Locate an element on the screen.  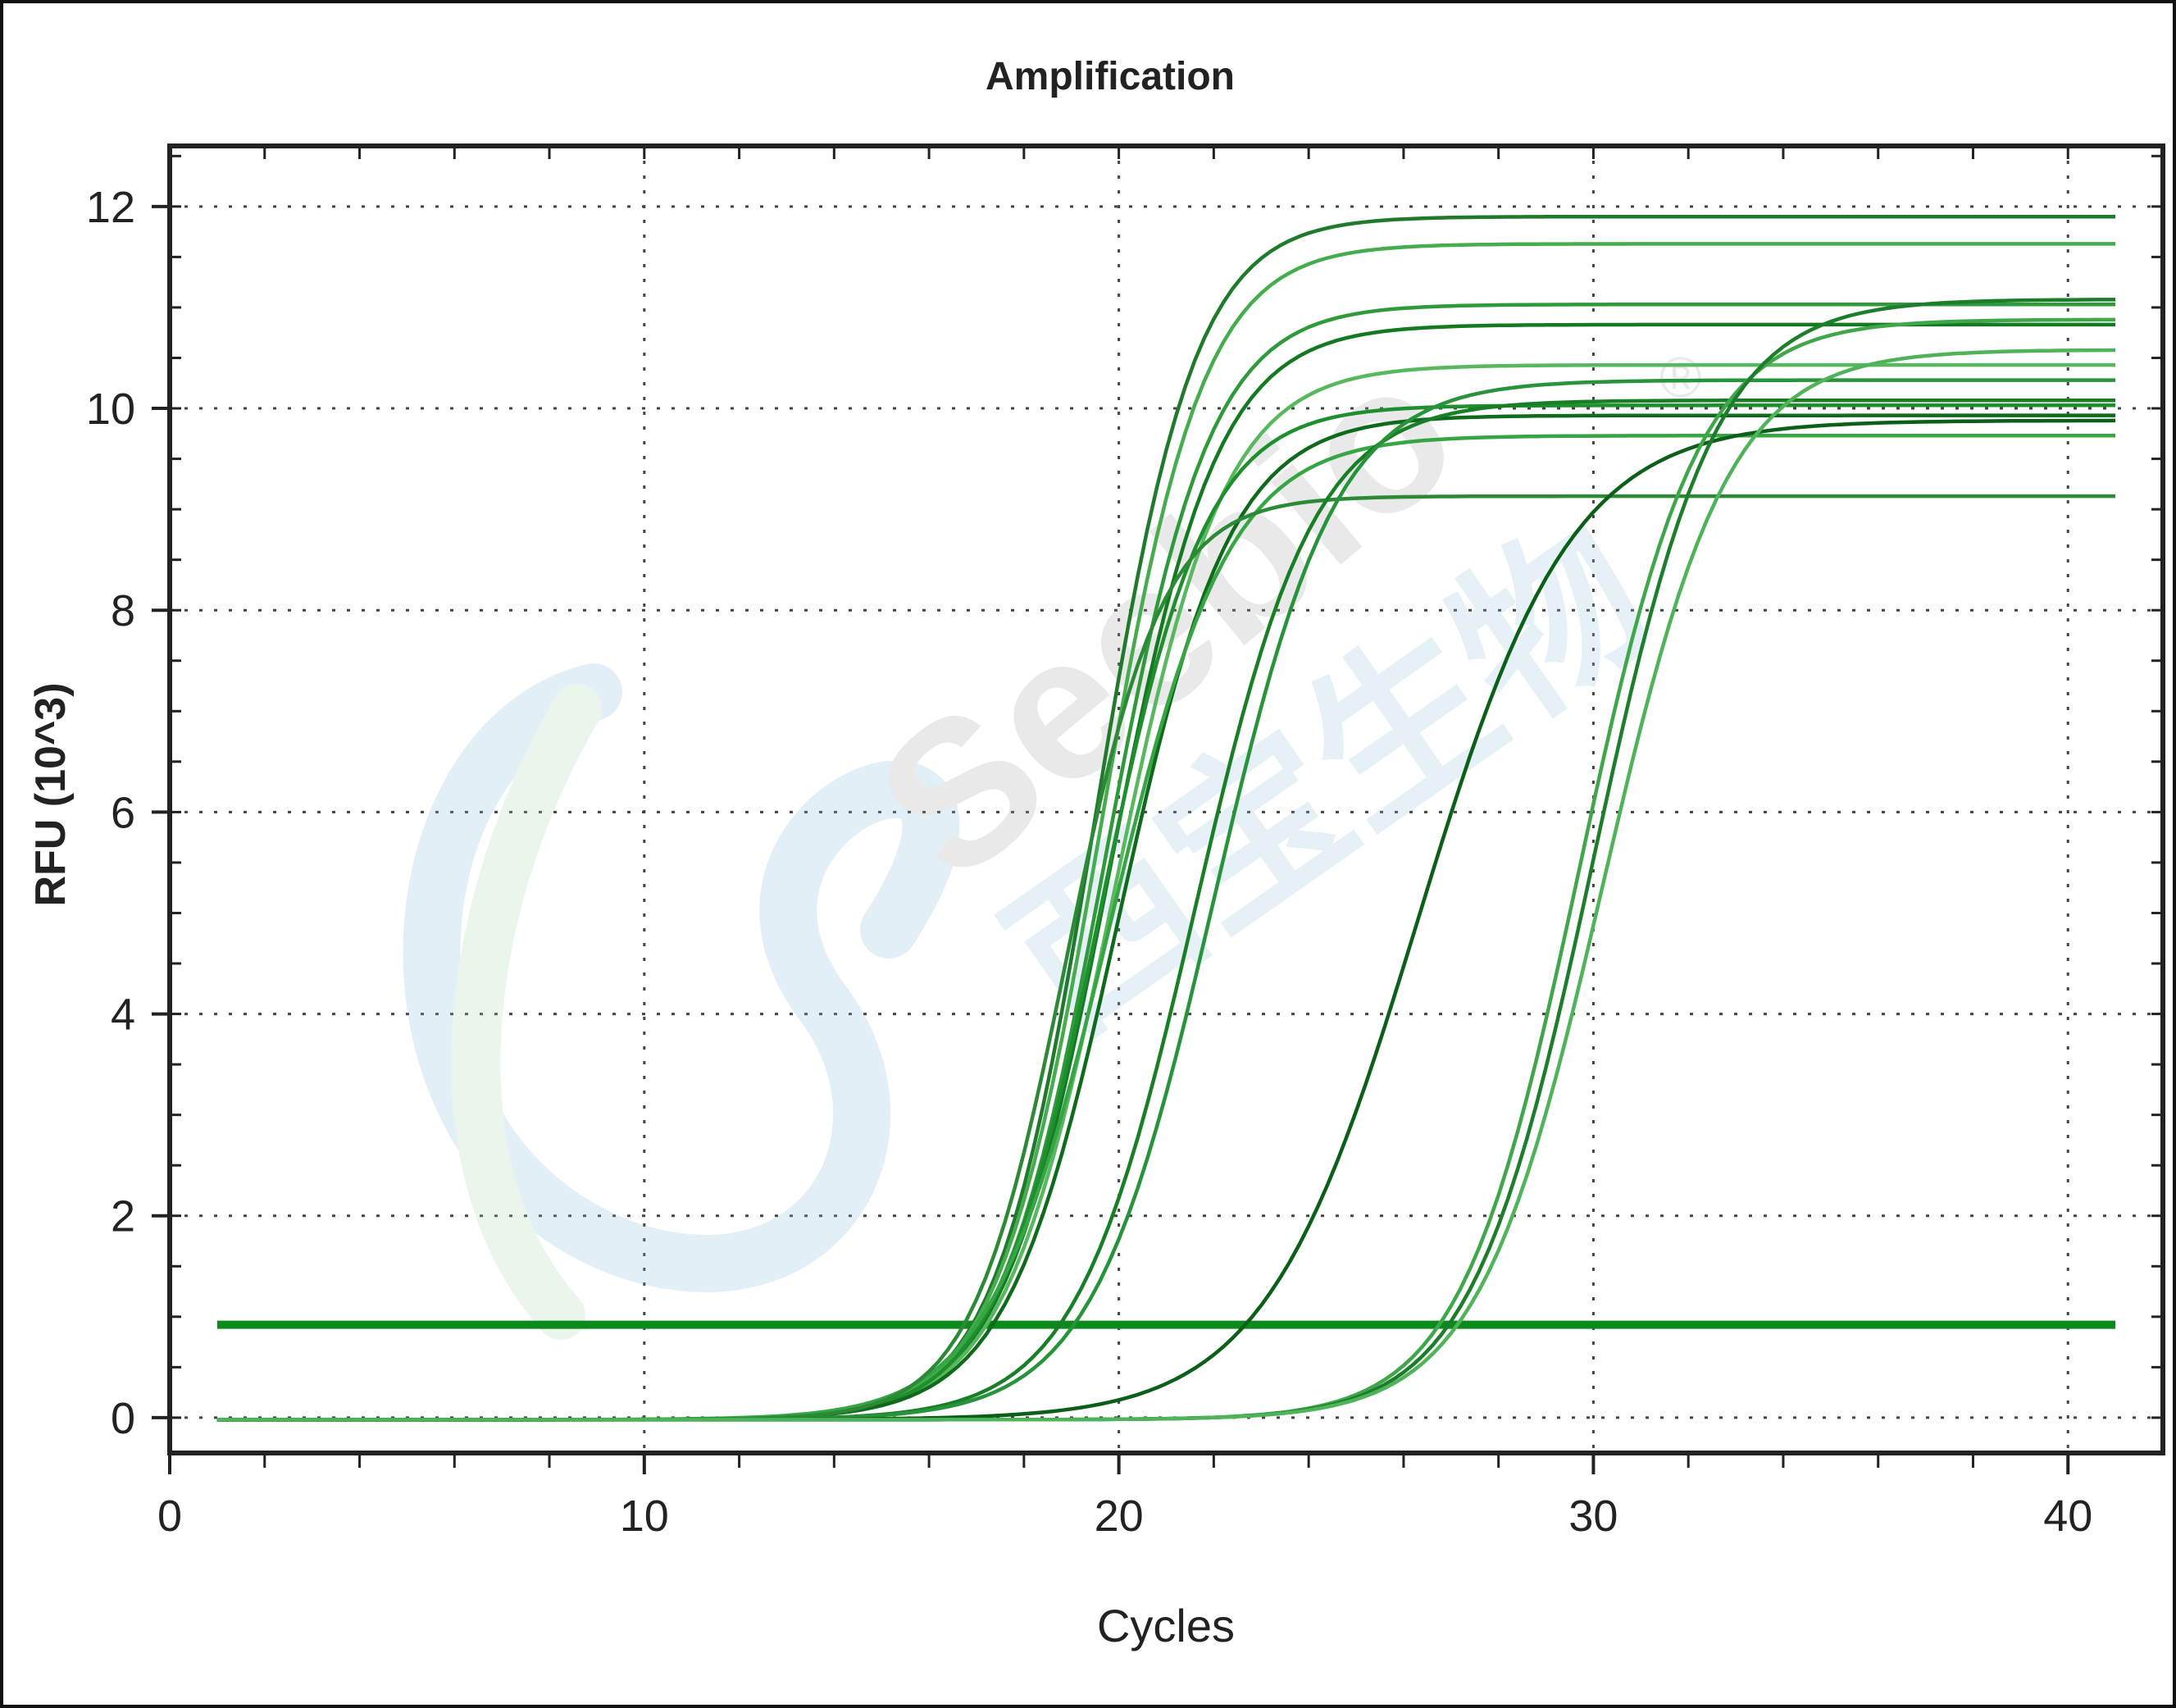
y-tick-label: 2 is located at coordinates (123, 1216).